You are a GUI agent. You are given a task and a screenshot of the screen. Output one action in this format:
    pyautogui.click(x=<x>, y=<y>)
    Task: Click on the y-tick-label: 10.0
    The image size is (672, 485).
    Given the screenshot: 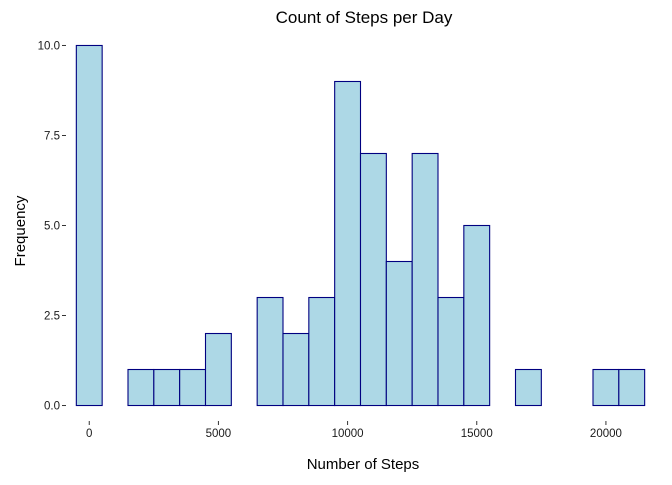 What is the action you would take?
    pyautogui.click(x=49, y=46)
    